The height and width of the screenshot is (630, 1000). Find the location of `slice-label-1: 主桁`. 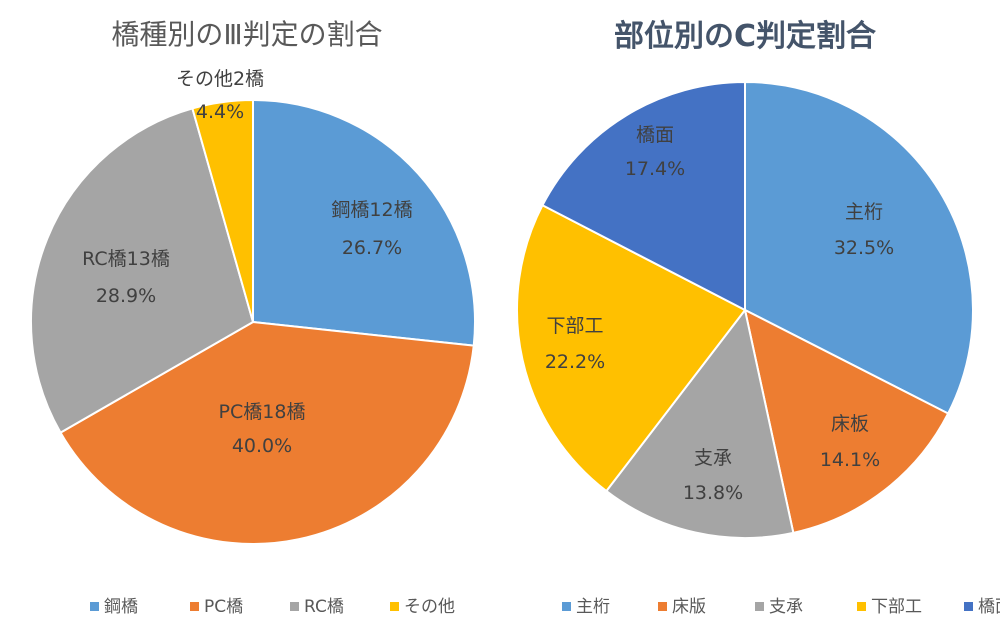

slice-label-1: 主桁 is located at coordinates (864, 212).